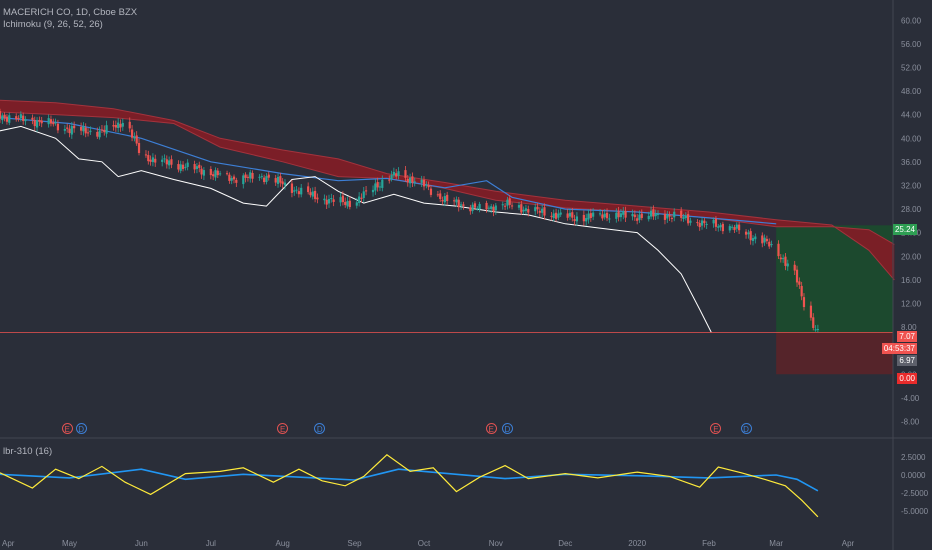 The image size is (932, 550). I want to click on oscillator-legend: lbr-310 (16), so click(28, 451).